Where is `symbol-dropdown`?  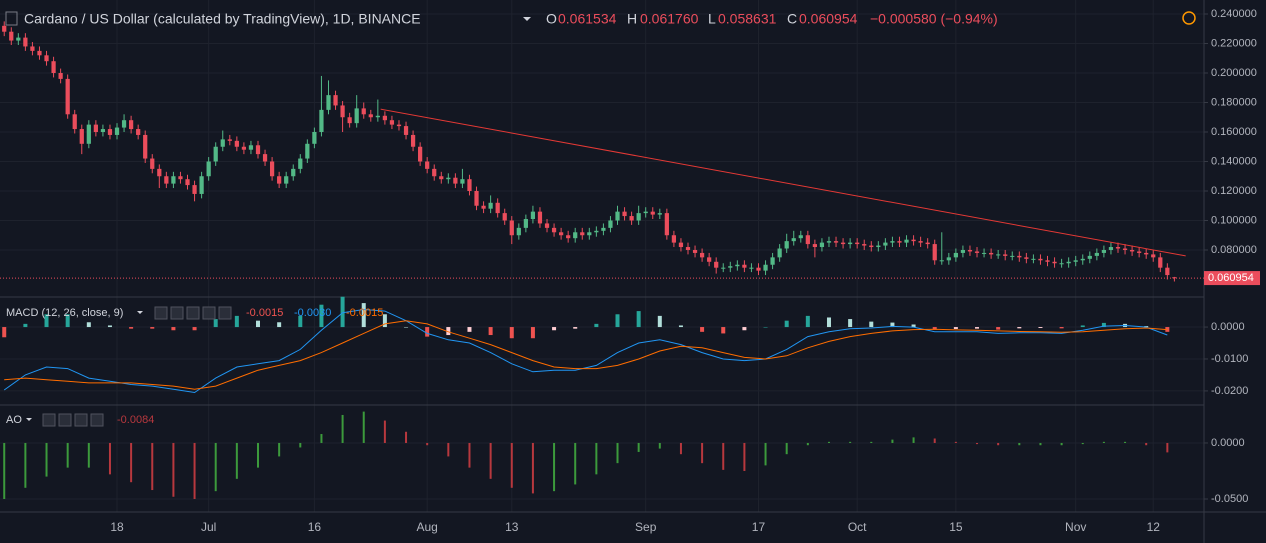
symbol-dropdown is located at coordinates (527, 19).